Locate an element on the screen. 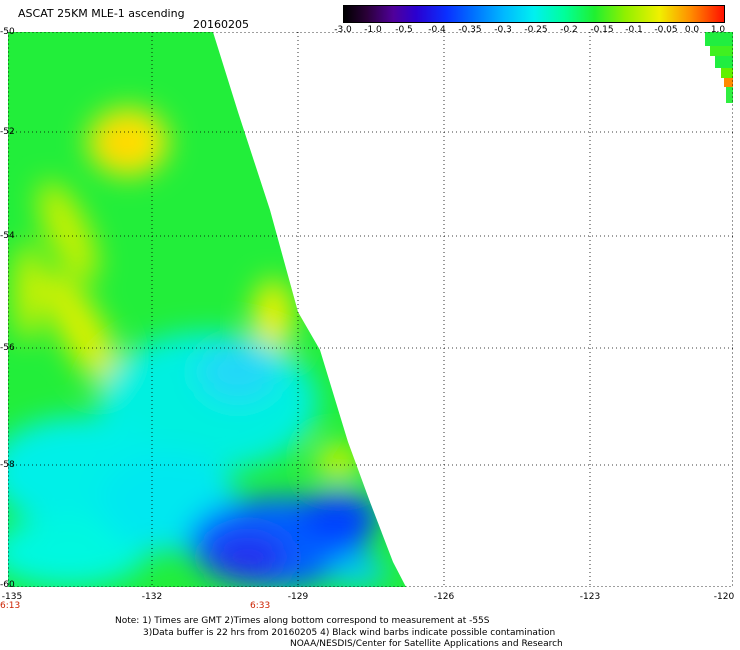 The width and height of the screenshot is (740, 650). colorbar-label: 1.0 is located at coordinates (718, 30).